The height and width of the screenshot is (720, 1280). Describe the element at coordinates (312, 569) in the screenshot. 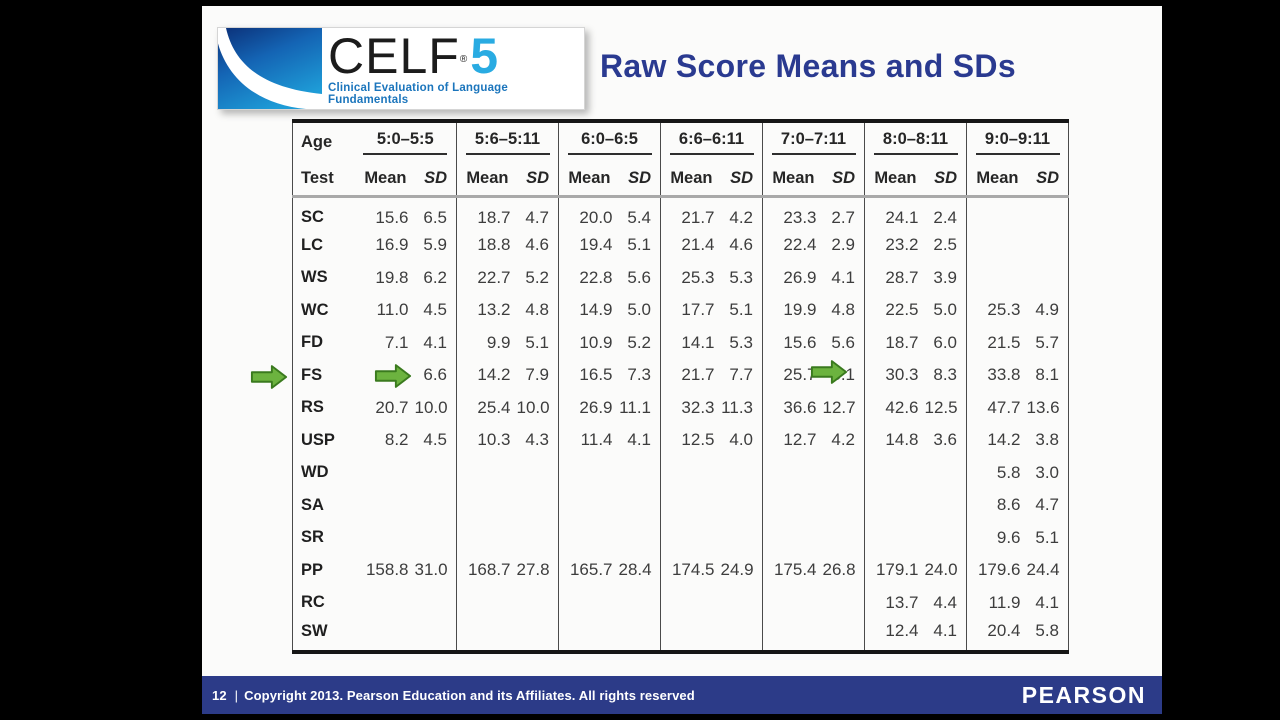

I see `test-row-label: PP` at that location.